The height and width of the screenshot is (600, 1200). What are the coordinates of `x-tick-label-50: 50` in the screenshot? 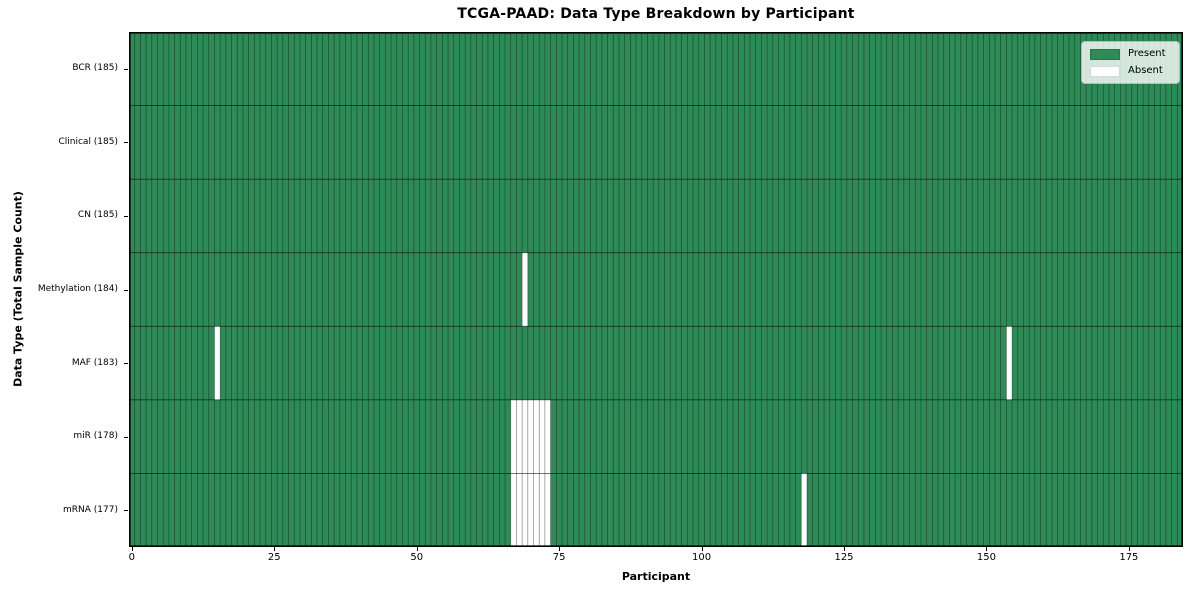 It's located at (417, 557).